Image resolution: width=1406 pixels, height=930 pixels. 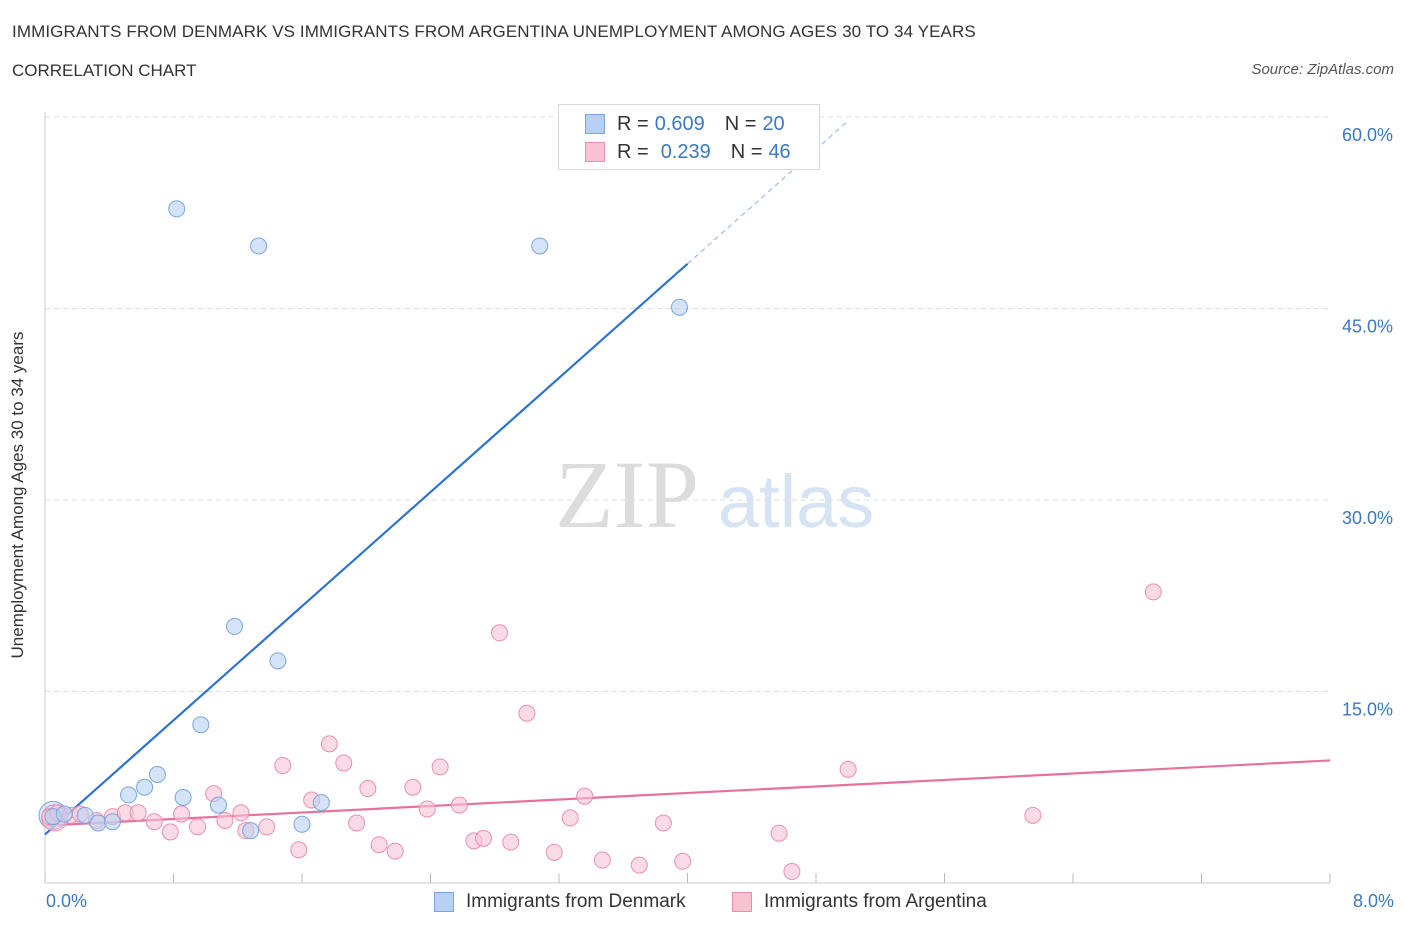 I want to click on watermark-zip: ZIP, so click(x=627, y=494).